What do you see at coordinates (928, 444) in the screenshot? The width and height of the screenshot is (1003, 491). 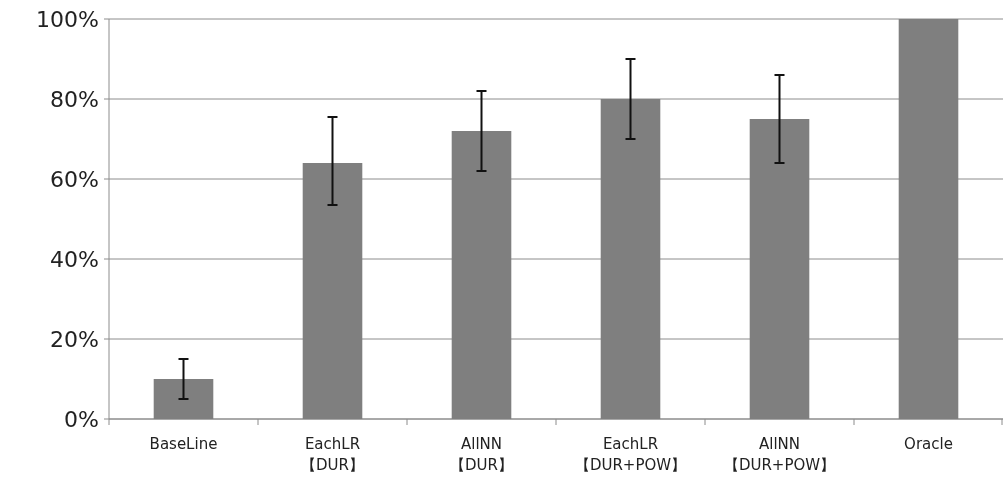 I see `x-tick-label: Oracle` at bounding box center [928, 444].